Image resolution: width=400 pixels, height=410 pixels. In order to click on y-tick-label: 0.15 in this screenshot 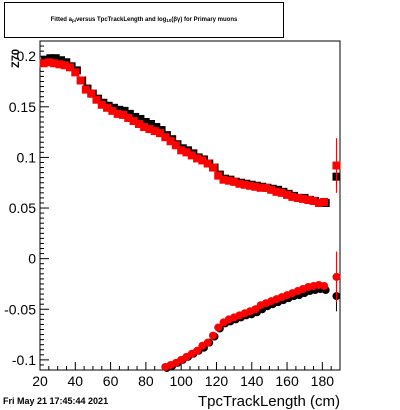, I will do `click(22, 107)`.